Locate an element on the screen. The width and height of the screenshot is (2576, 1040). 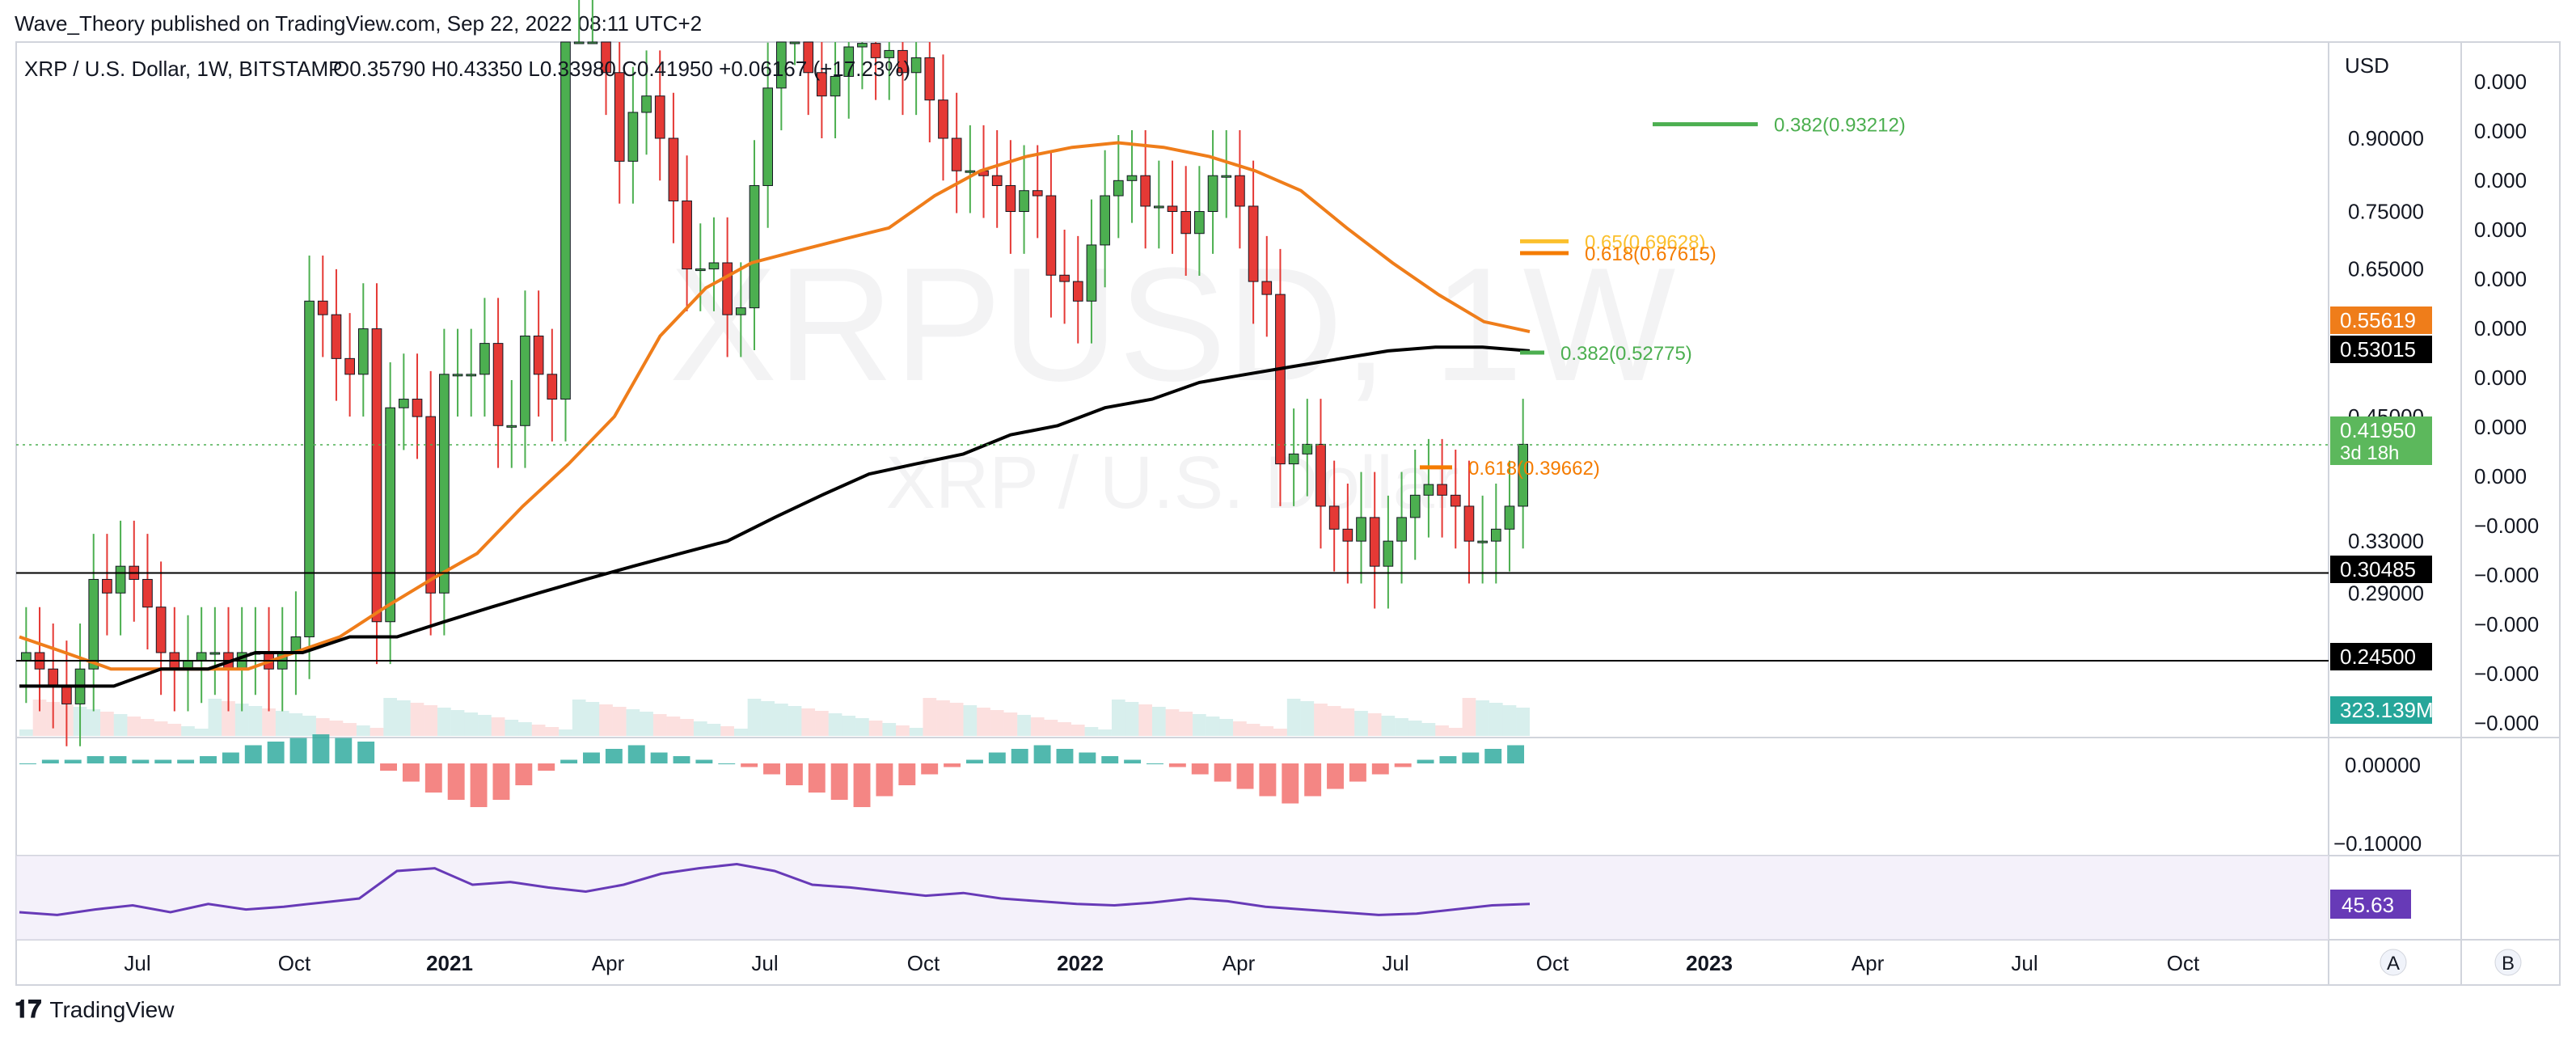
scale-button-auto is located at coordinates (2393, 962).